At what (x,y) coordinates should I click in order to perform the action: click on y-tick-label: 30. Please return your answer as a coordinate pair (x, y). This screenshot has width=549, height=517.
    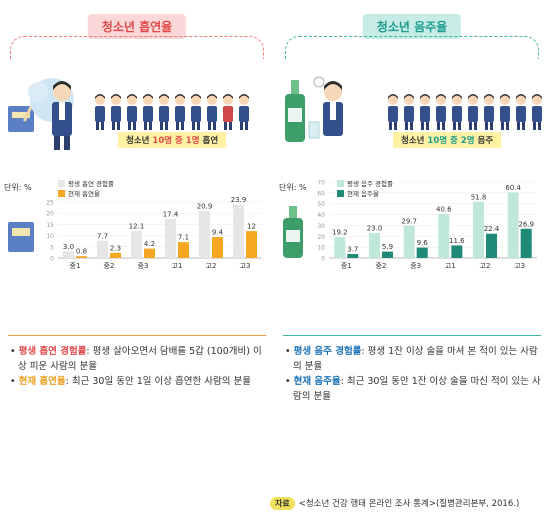
    Looking at the image, I should click on (321, 226).